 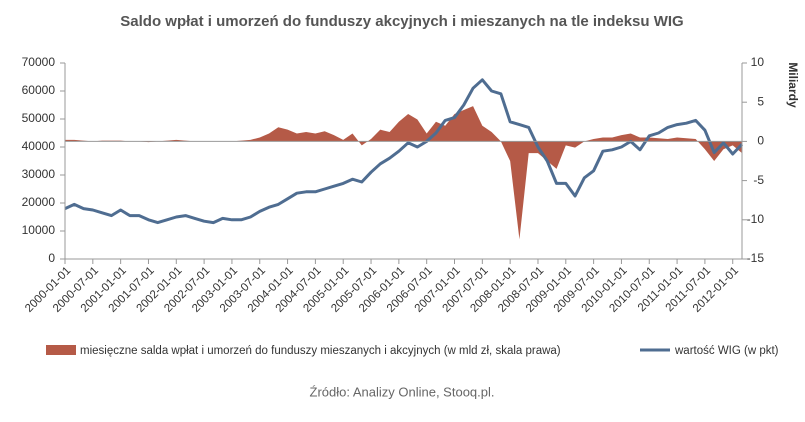 I want to click on y2-tick-label: -5, so click(x=758, y=180).